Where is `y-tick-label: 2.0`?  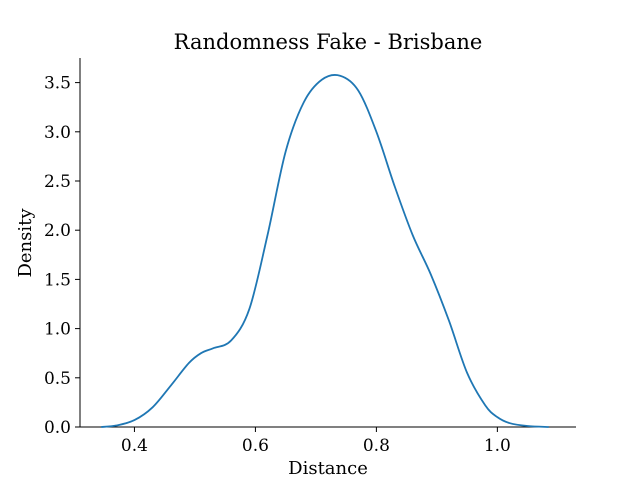 y-tick-label: 2.0 is located at coordinates (57, 231).